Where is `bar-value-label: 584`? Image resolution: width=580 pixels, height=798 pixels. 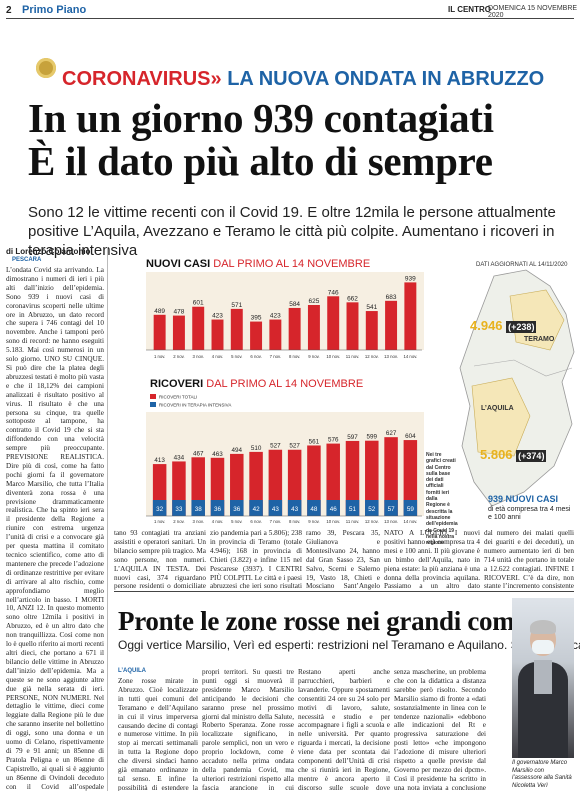 bar-value-label: 584 is located at coordinates (294, 304).